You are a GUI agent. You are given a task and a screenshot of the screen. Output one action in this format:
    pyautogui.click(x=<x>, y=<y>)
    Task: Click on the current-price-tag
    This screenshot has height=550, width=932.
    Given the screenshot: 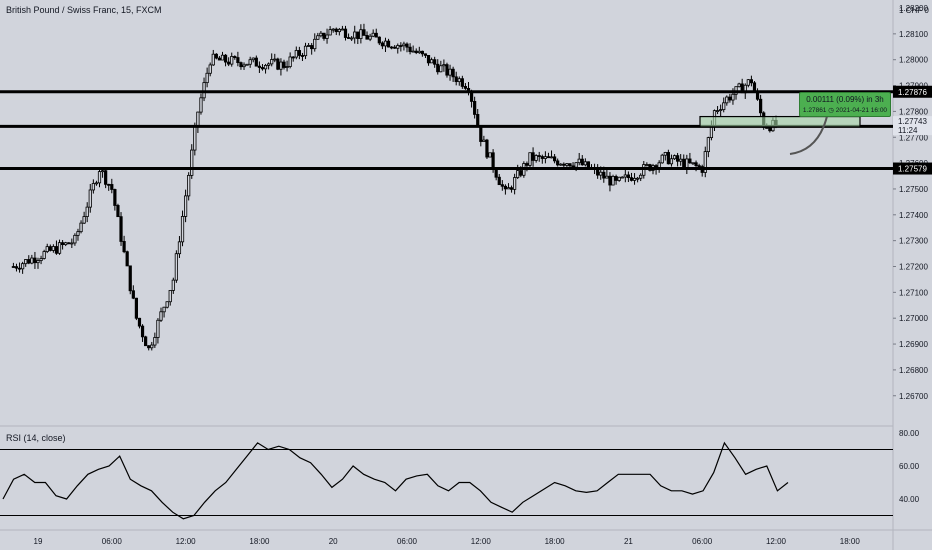 What is the action you would take?
    pyautogui.click(x=912, y=126)
    